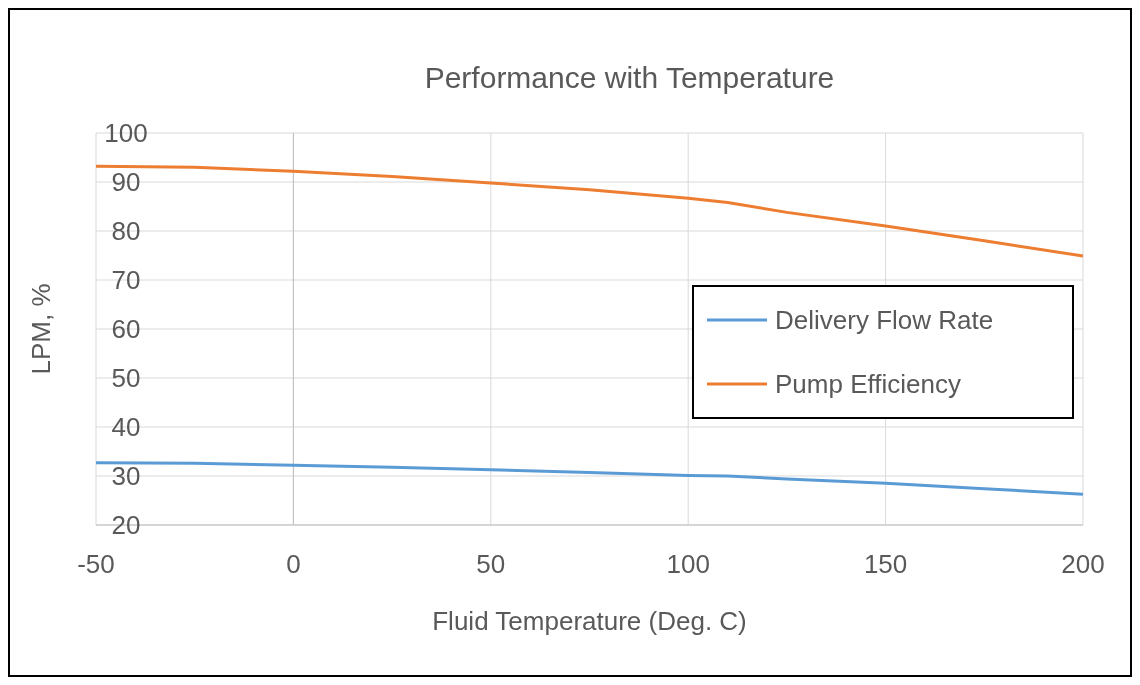 This screenshot has width=1140, height=685. What do you see at coordinates (293, 564) in the screenshot?
I see `x-tick-label: 0` at bounding box center [293, 564].